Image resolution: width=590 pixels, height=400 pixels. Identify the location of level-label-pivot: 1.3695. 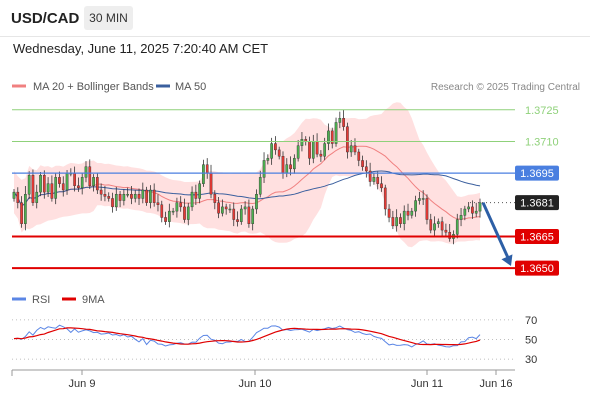
(537, 174).